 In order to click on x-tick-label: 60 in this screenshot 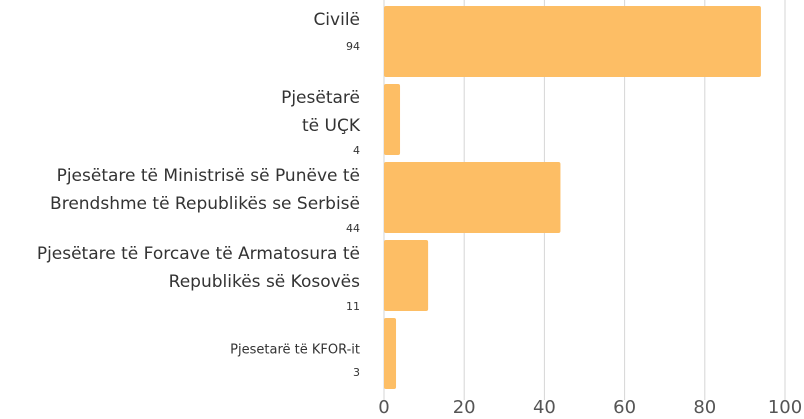, I will do `click(624, 407)`.